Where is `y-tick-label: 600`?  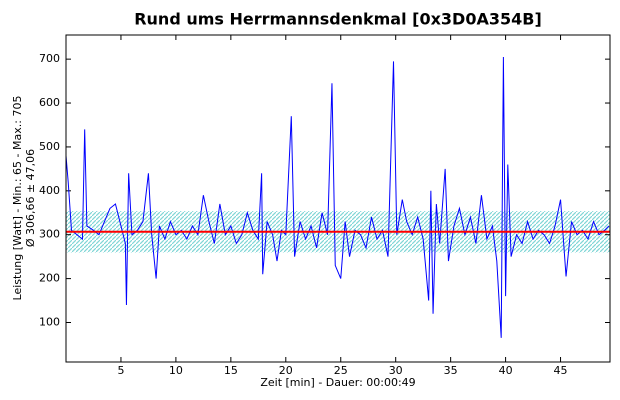
y-tick-label: 600 is located at coordinates (49, 102).